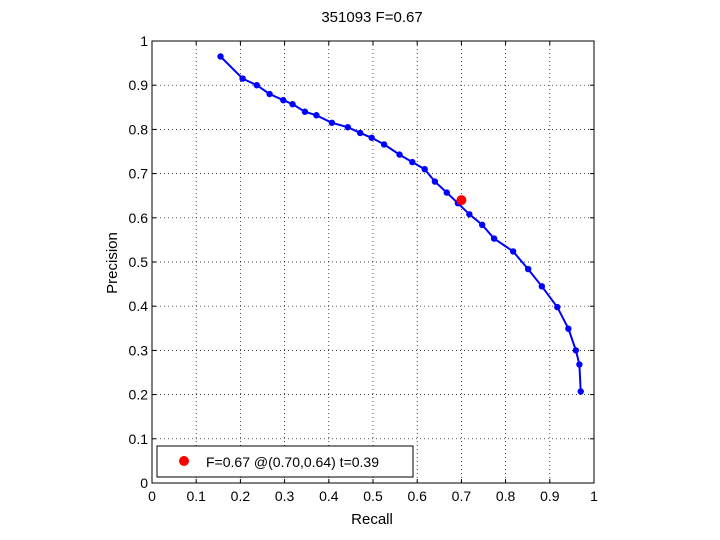  Describe the element at coordinates (152, 496) in the screenshot. I see `x-tick-label: 0` at that location.